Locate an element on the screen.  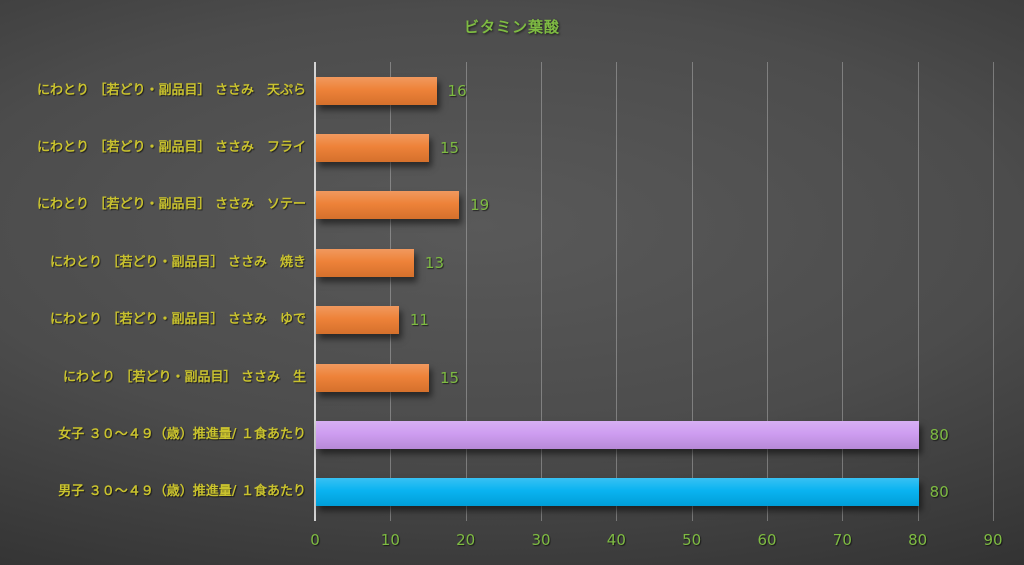
x-tick-label: 20 is located at coordinates (466, 540).